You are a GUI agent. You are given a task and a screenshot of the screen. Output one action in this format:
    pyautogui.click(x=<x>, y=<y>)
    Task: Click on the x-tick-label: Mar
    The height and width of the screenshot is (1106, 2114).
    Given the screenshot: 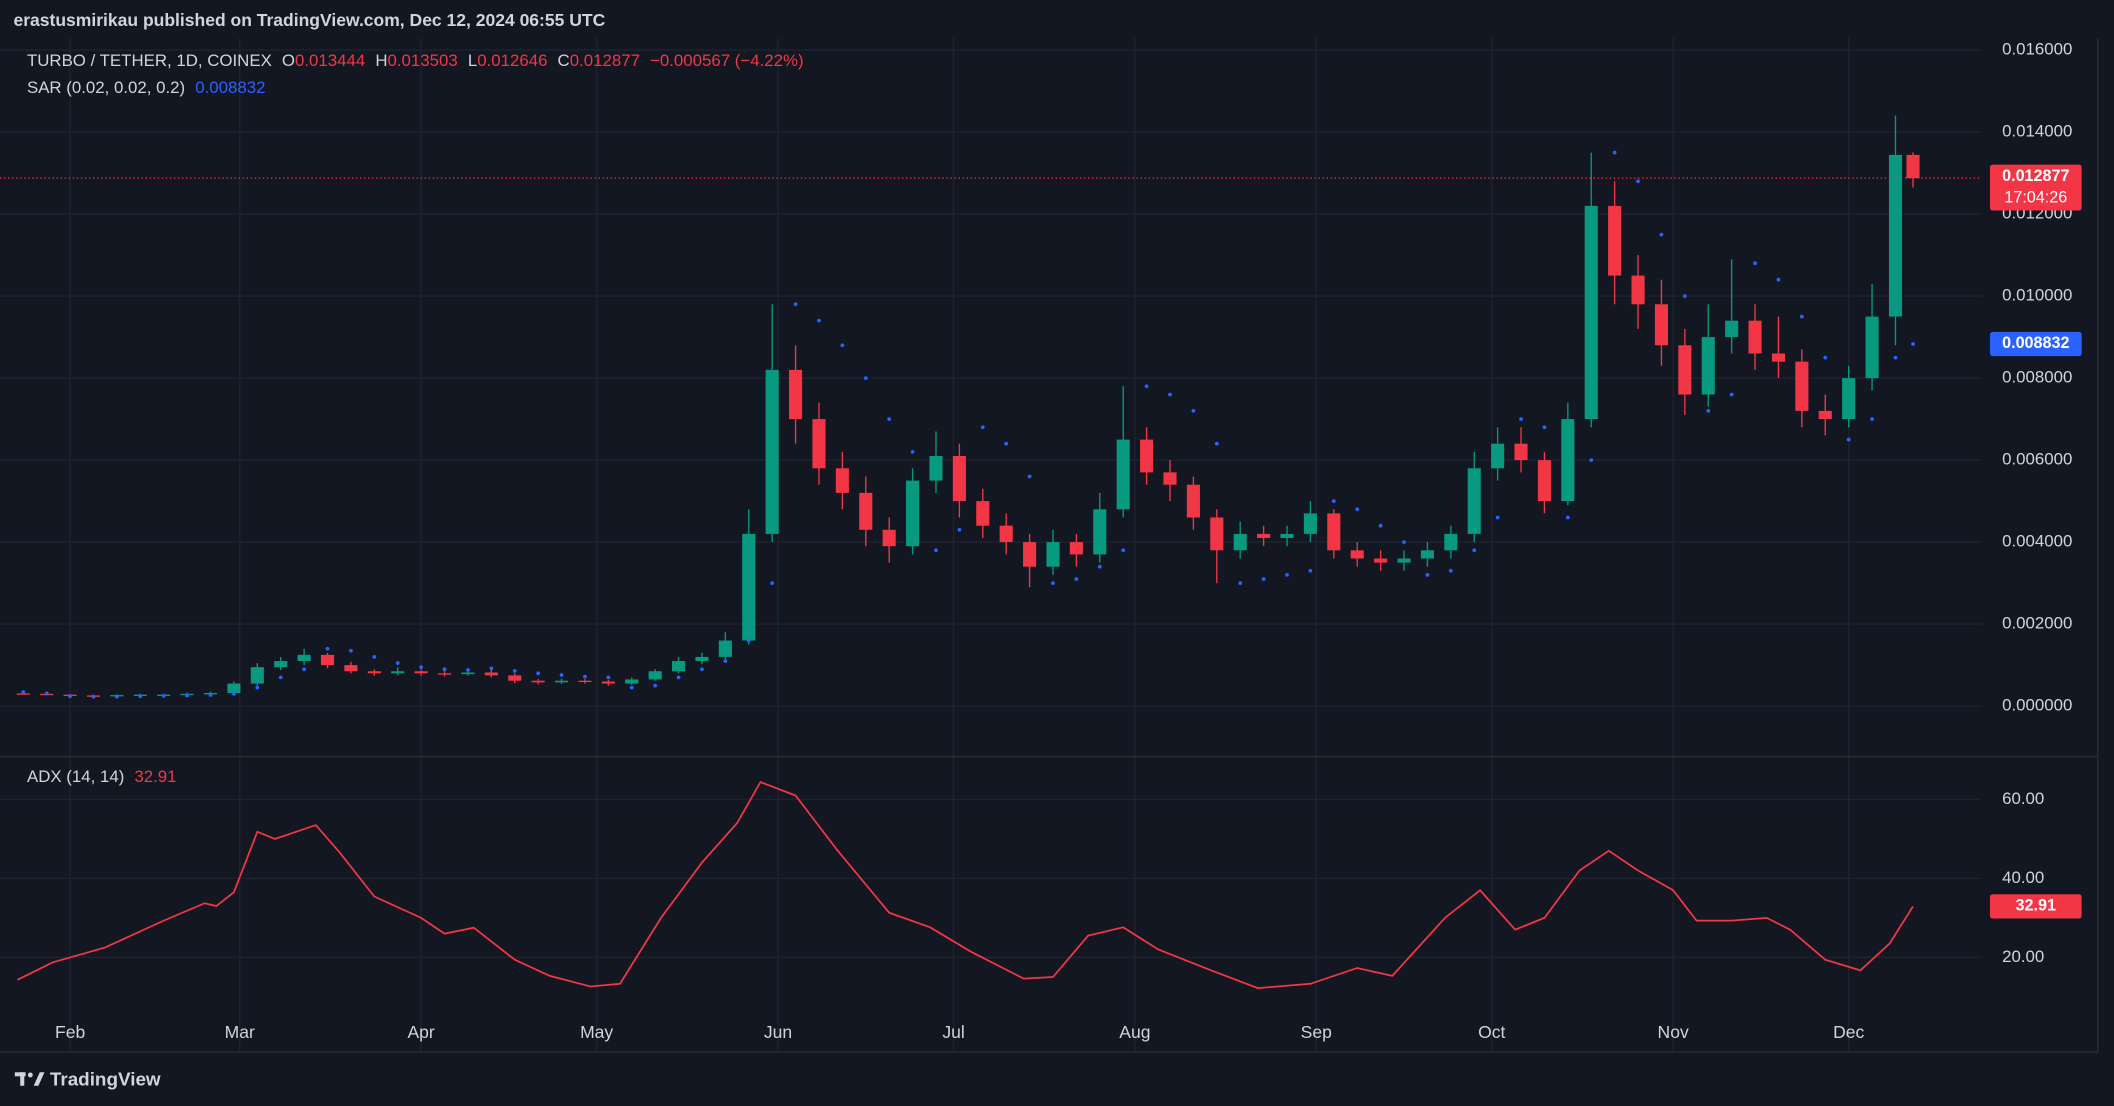 What is the action you would take?
    pyautogui.click(x=240, y=1032)
    